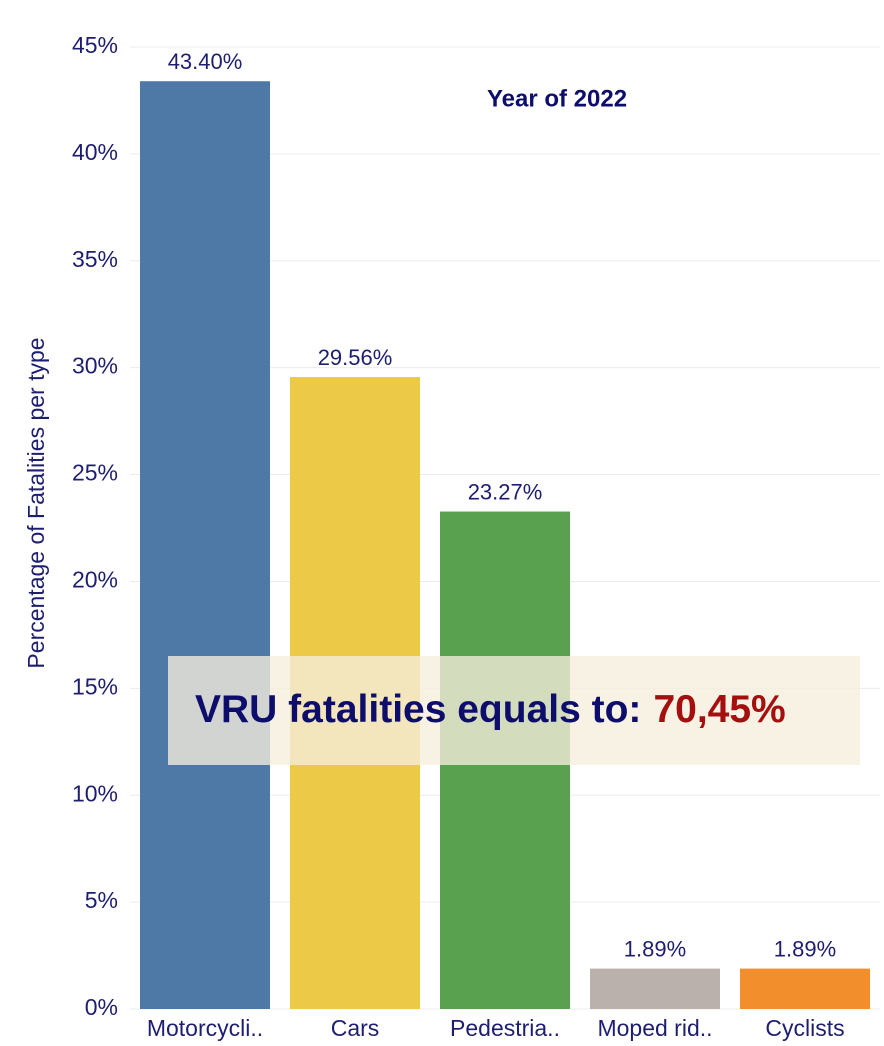 This screenshot has height=1046, width=884. Describe the element at coordinates (101, 1007) in the screenshot. I see `y-tick-label: 0%` at that location.